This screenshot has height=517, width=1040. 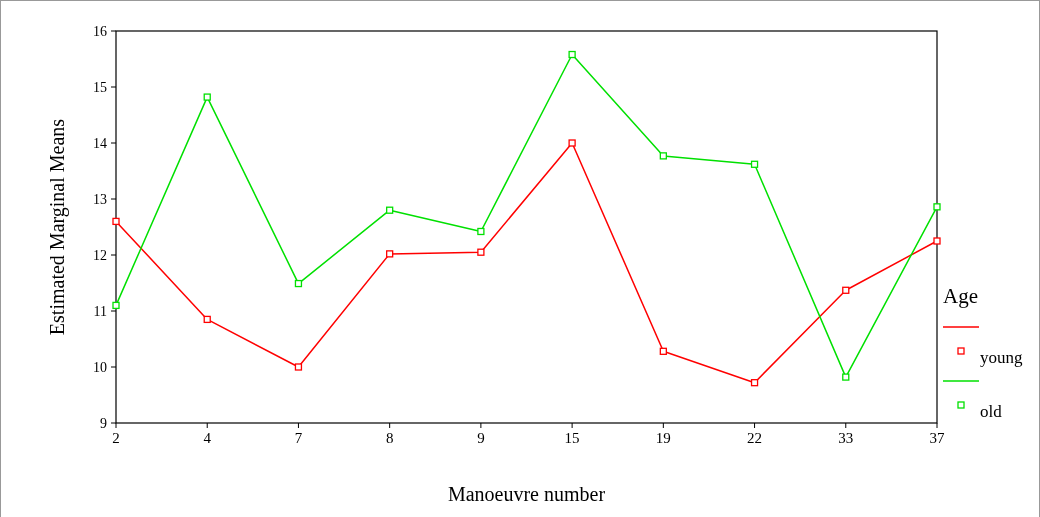 I want to click on legend-label: young, so click(x=1001, y=357).